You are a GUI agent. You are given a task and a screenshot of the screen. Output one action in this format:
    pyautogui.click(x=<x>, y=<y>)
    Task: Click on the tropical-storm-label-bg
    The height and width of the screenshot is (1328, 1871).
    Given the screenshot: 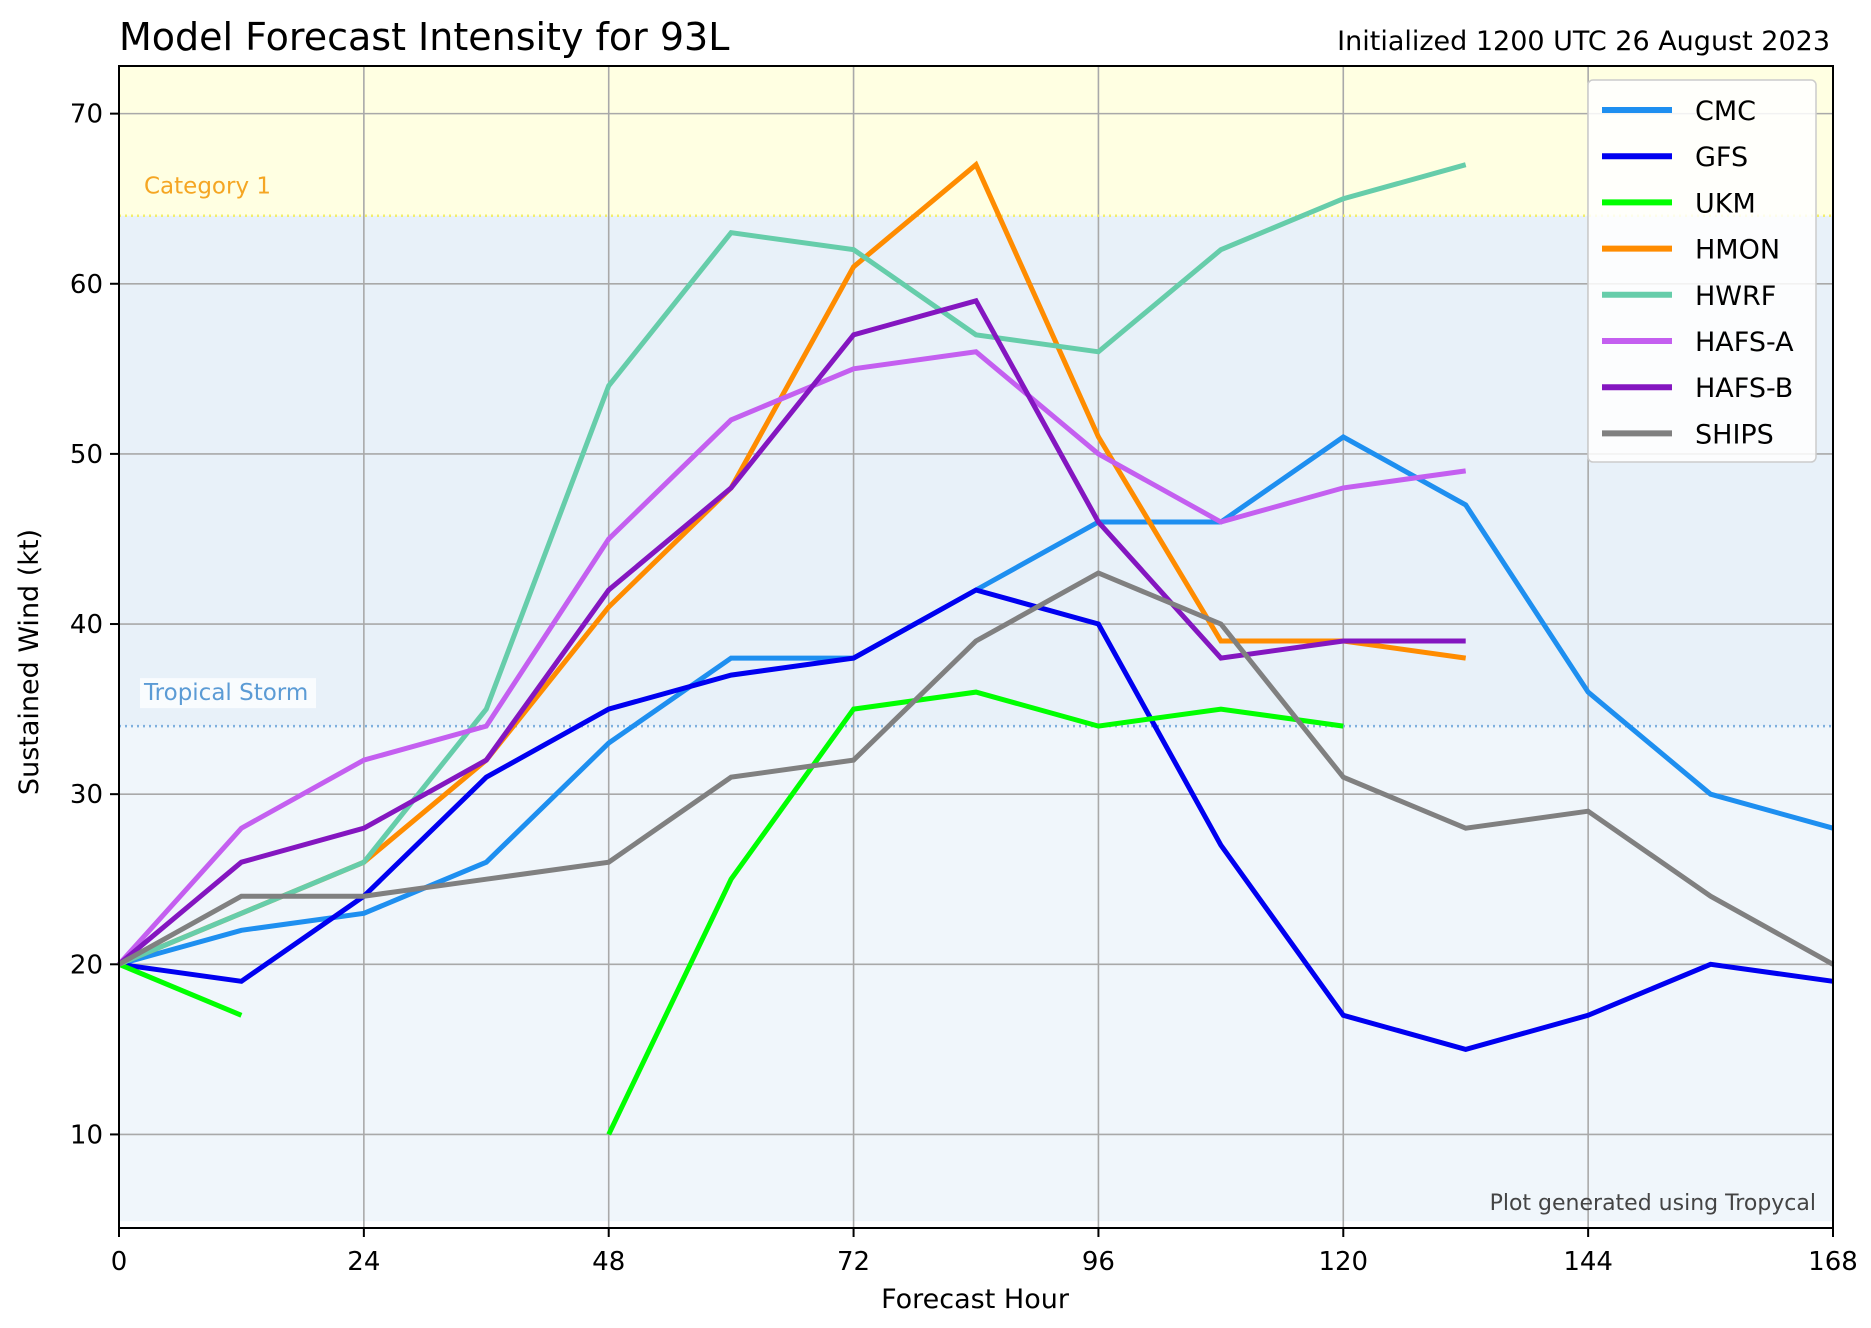 What is the action you would take?
    pyautogui.click(x=228, y=693)
    